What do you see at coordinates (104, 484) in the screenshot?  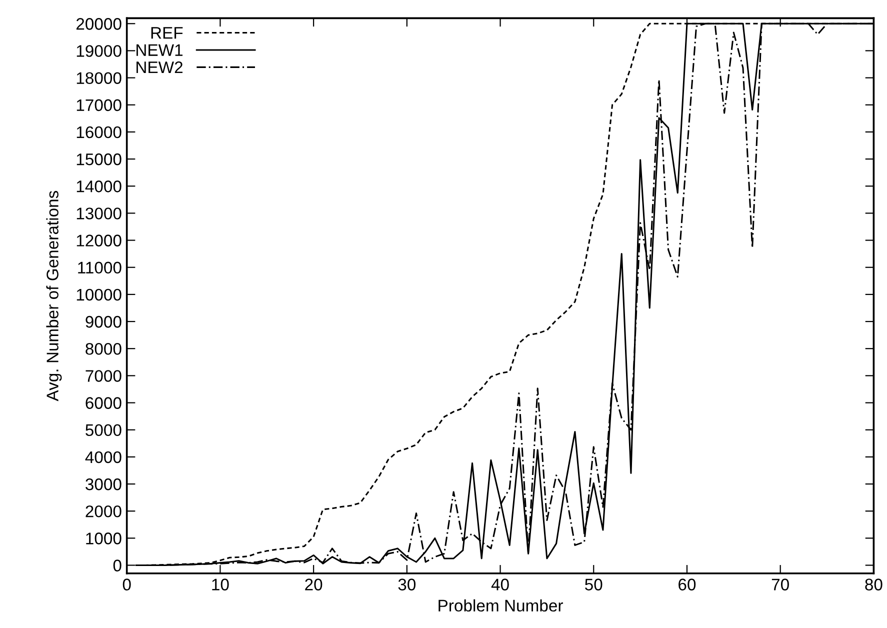 I see `y-tick-label: 3000` at bounding box center [104, 484].